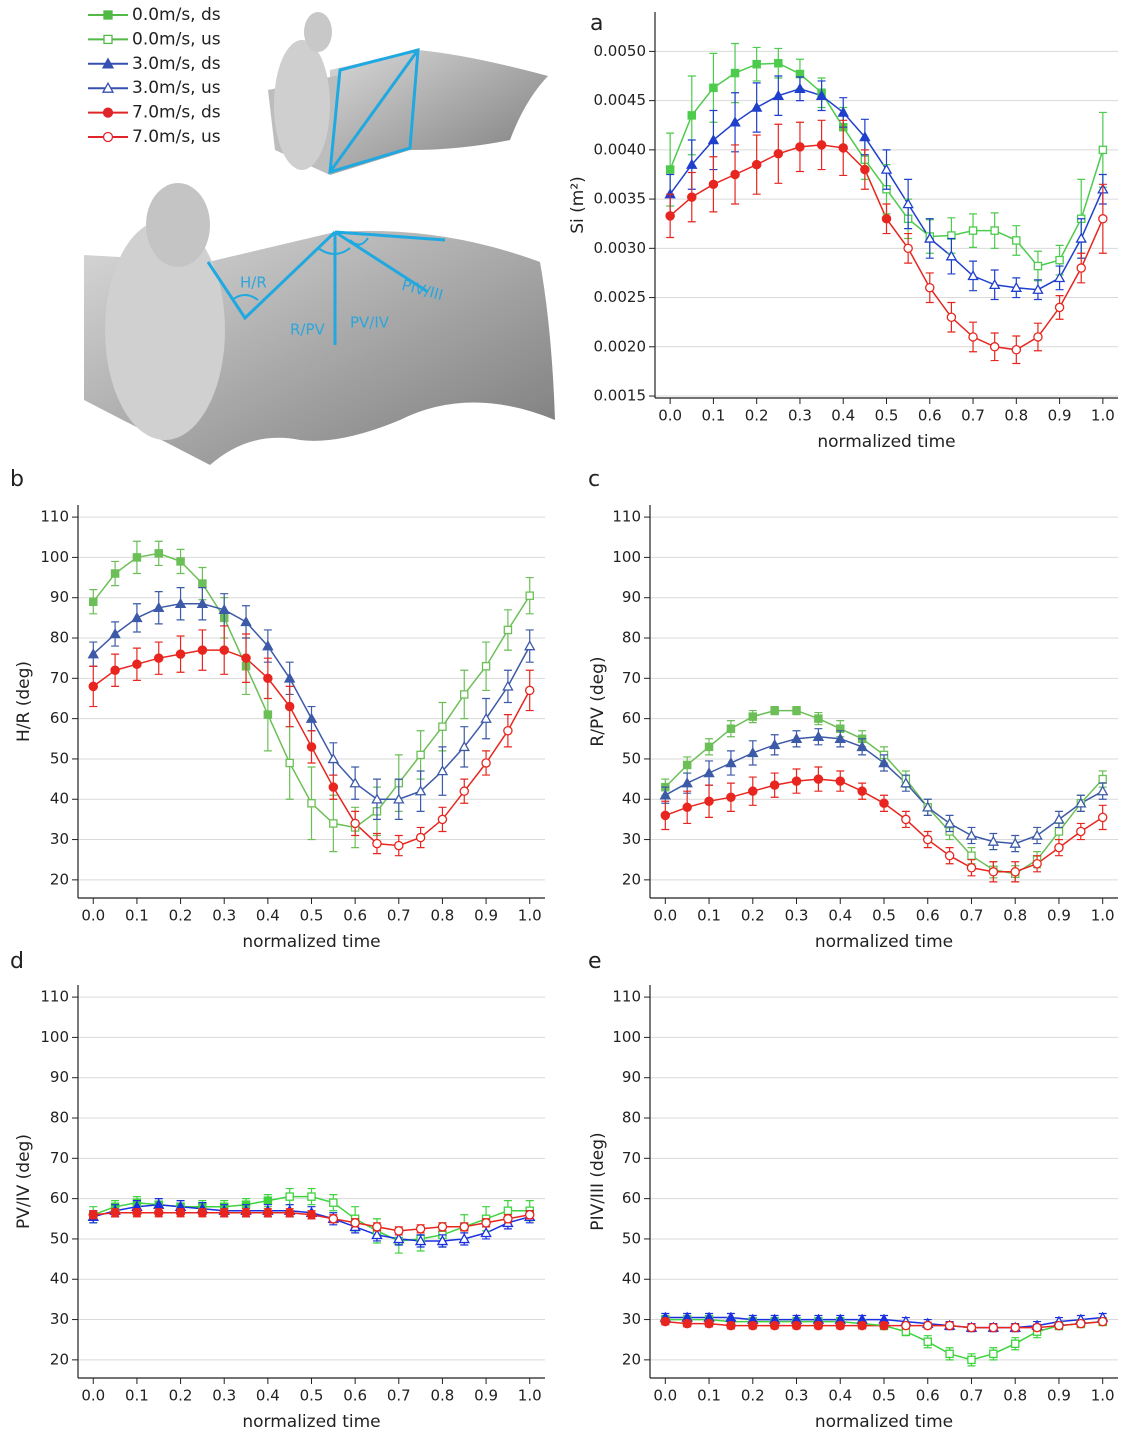  I want to click on panel-label: b, so click(17, 479).